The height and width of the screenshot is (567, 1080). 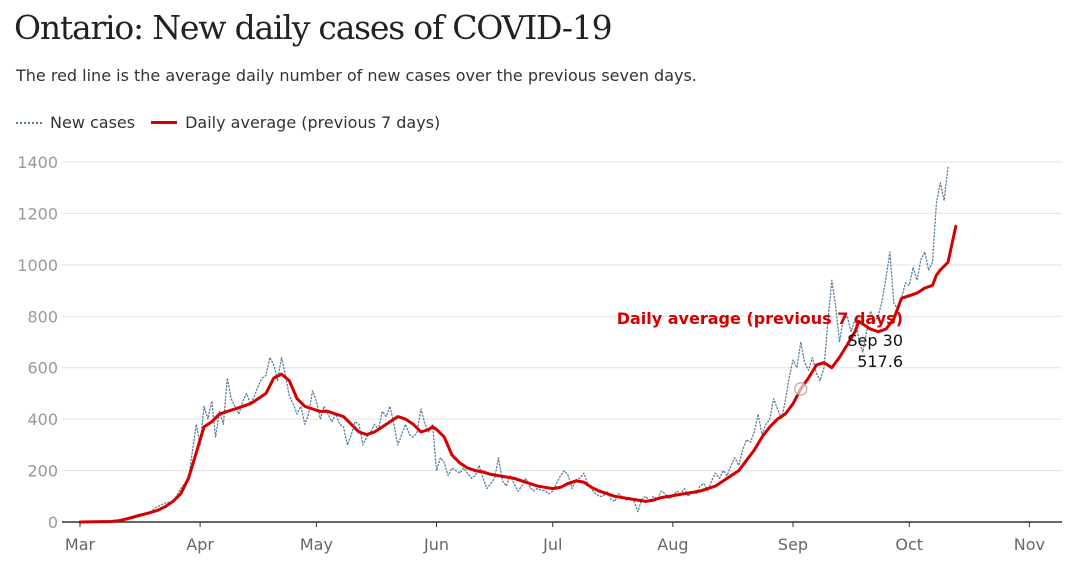 I want to click on x-tick-label: Jun, so click(x=436, y=544).